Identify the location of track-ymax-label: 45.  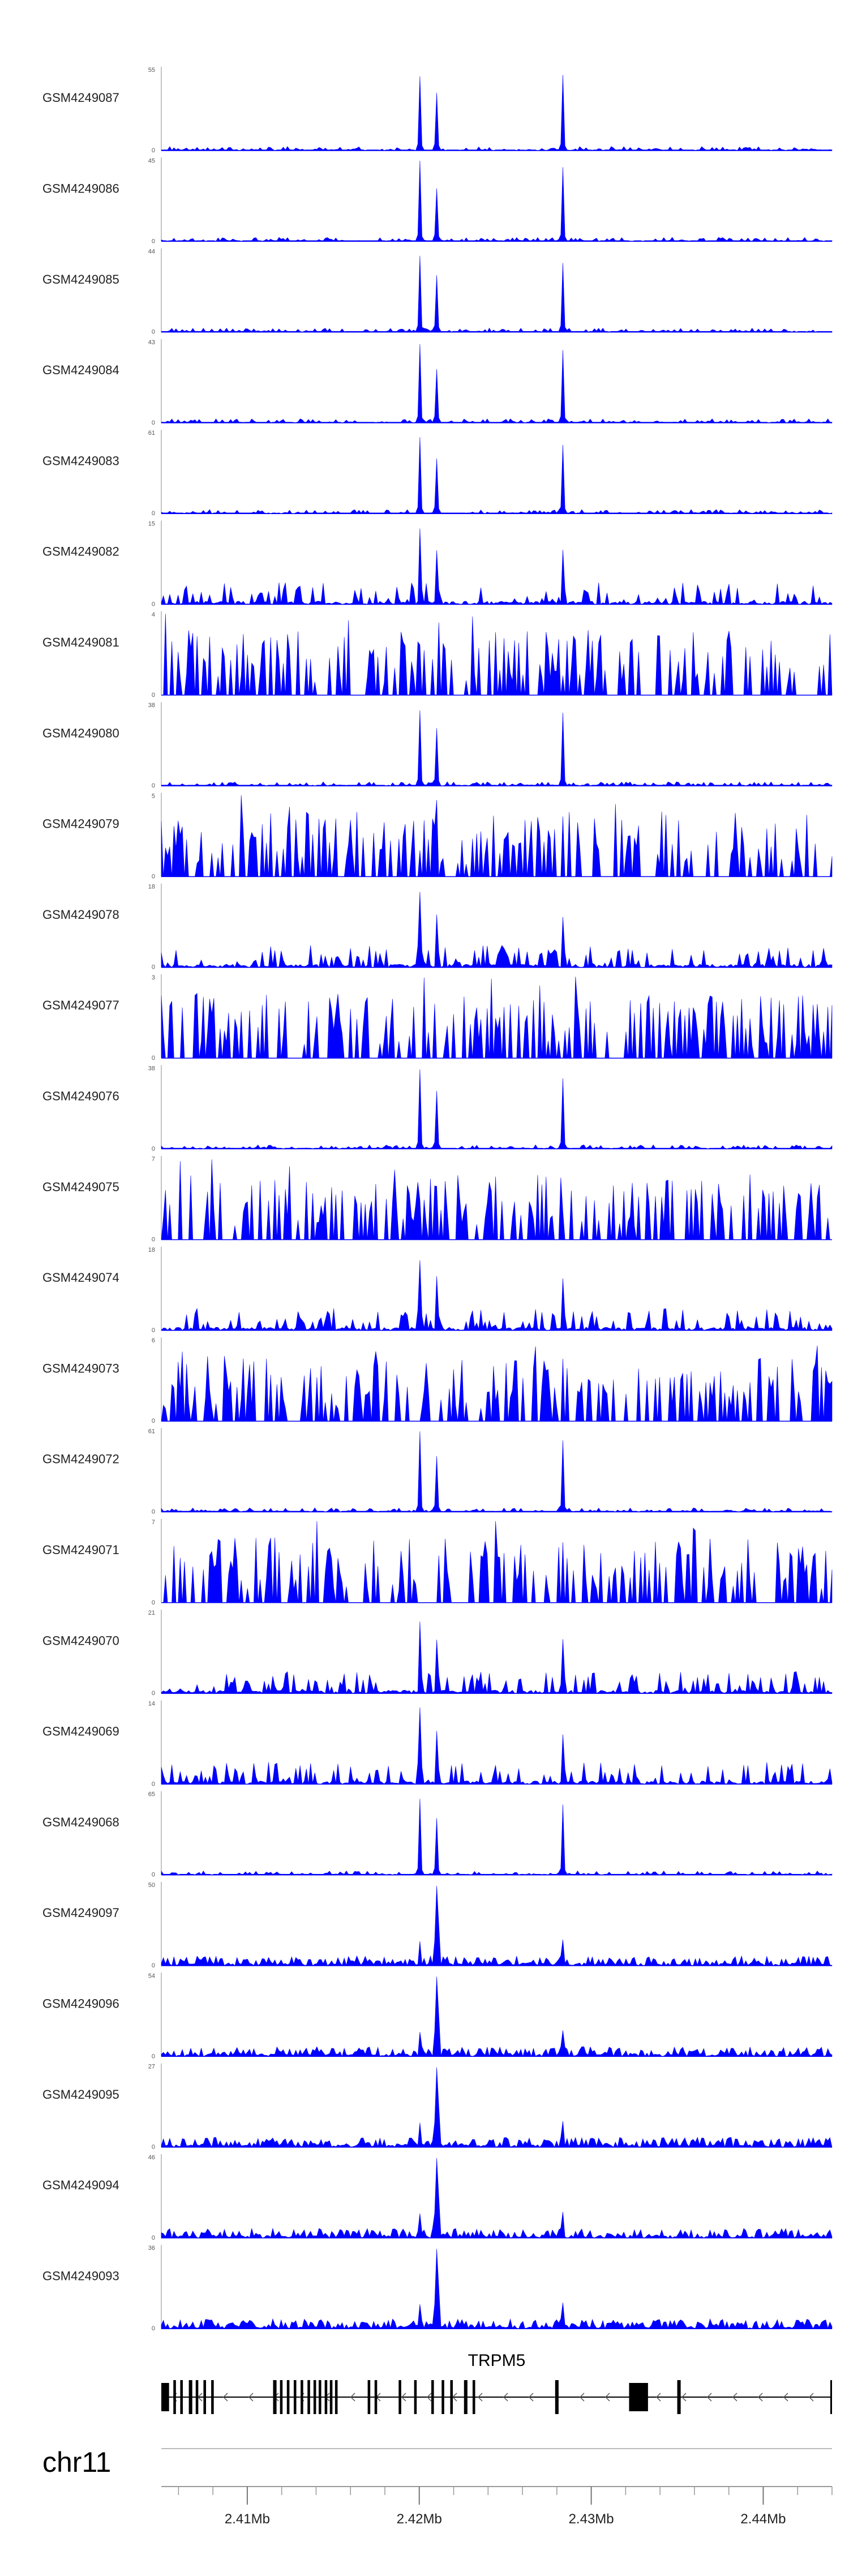
(151, 160).